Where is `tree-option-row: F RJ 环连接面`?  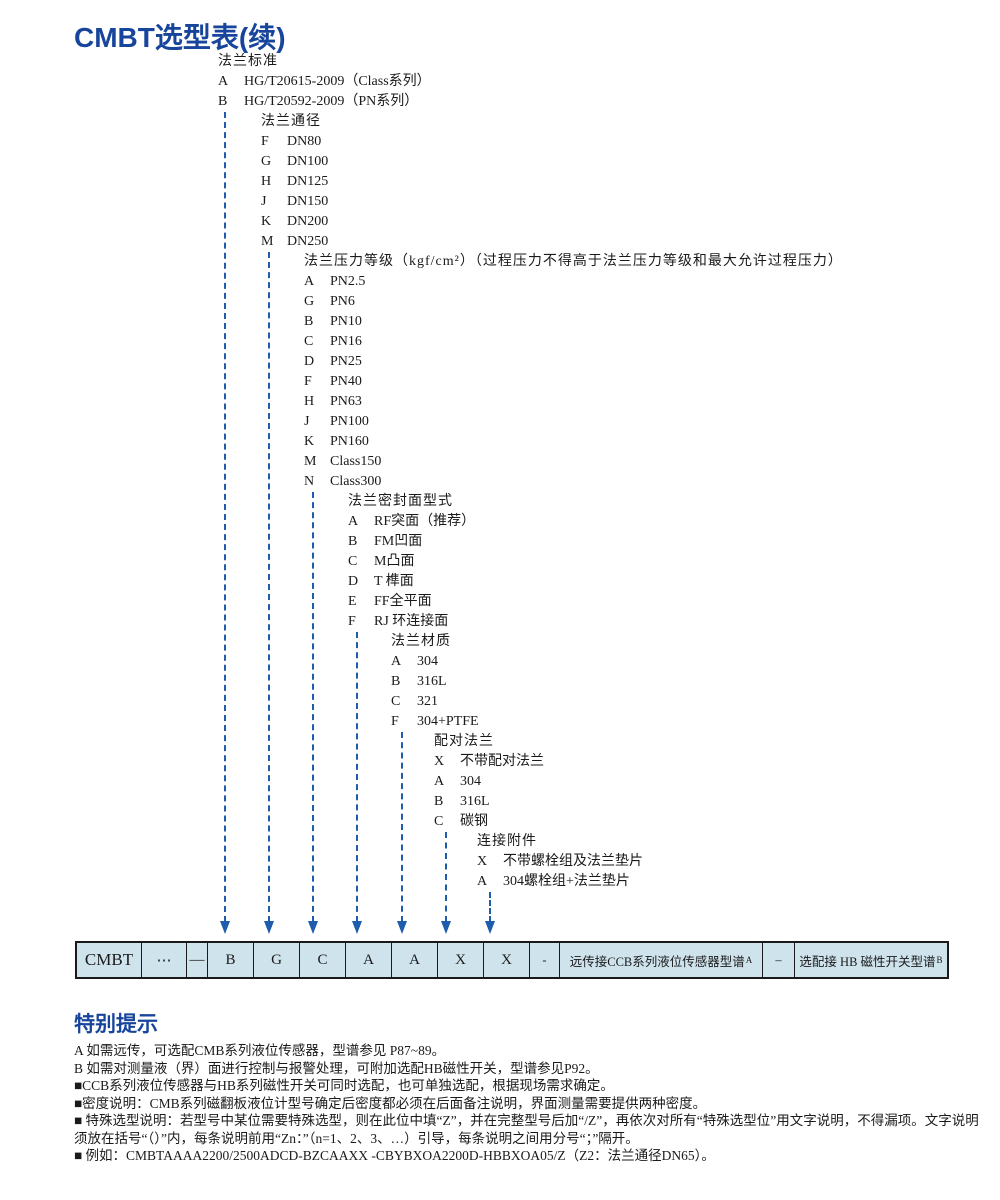
tree-option-row: F RJ 环连接面 is located at coordinates (398, 622).